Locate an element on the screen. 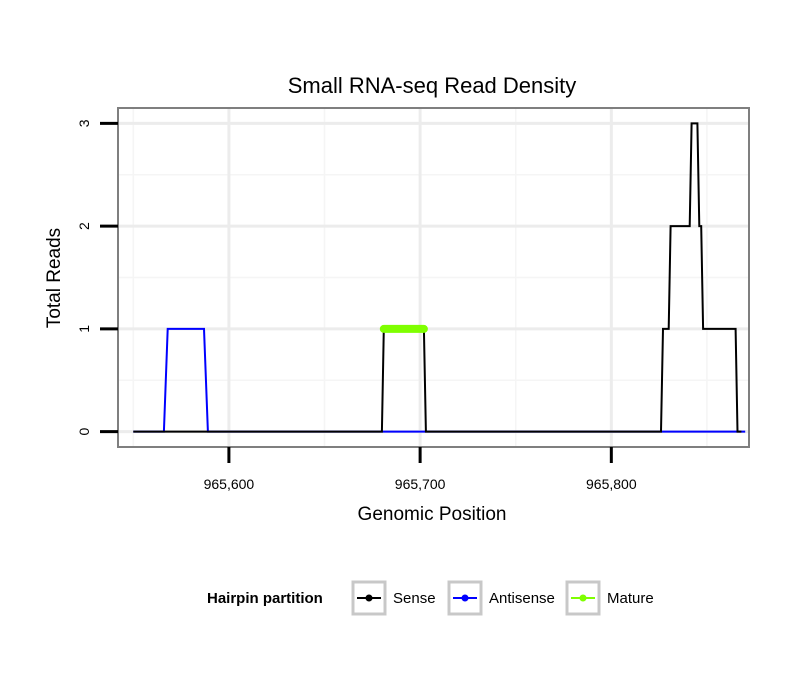 The height and width of the screenshot is (690, 810). legend-item-antisense: Antisense is located at coordinates (501, 598).